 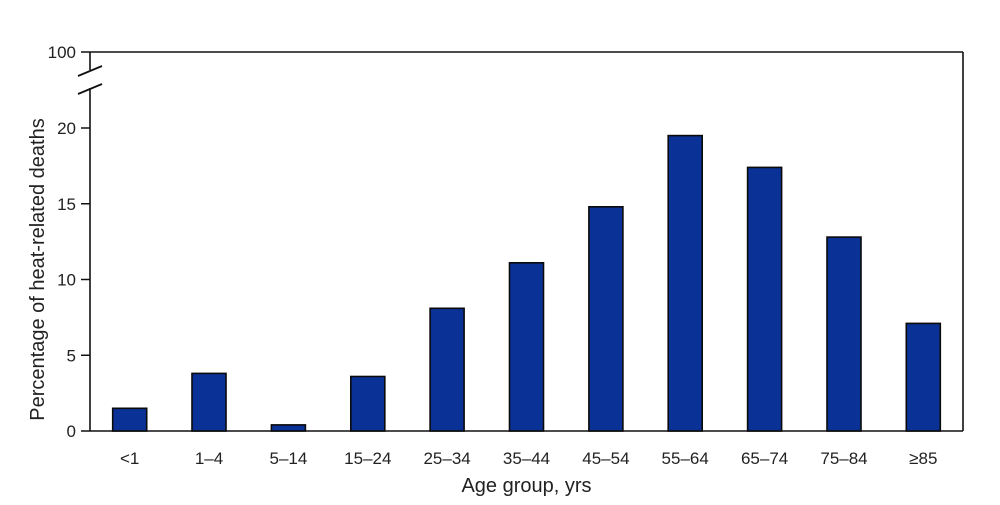 I want to click on y-tick-label: 15, so click(x=66, y=204).